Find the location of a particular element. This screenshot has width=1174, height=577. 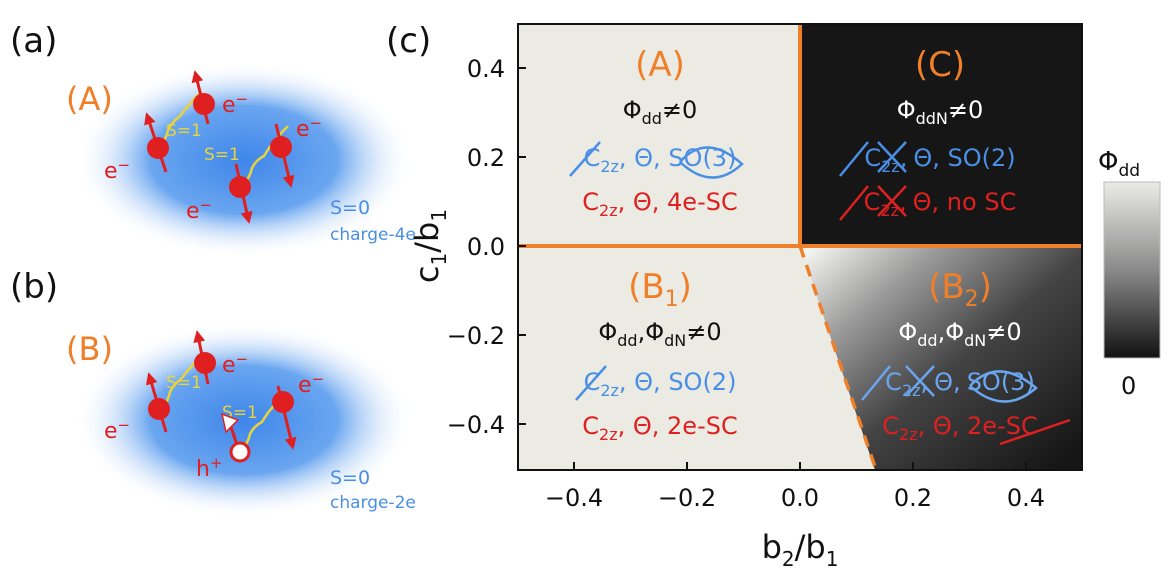

pair-cloud-b is located at coordinates (244, 420).